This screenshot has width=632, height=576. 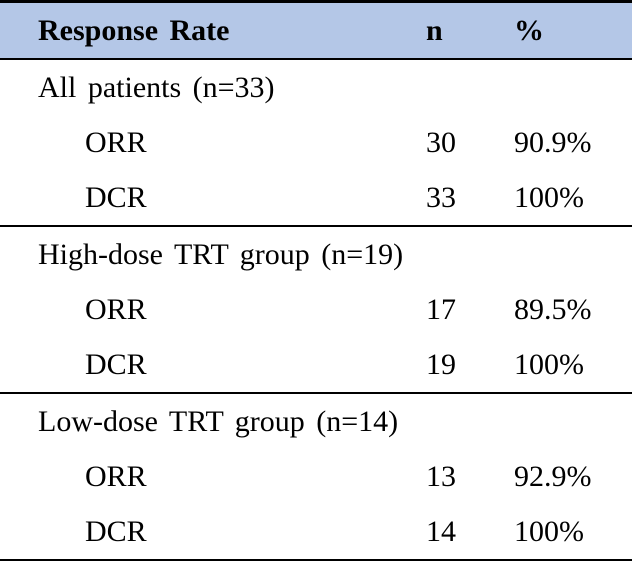 I want to click on section-title-row: Low-dose TRT group (n=14), so click(x=316, y=421).